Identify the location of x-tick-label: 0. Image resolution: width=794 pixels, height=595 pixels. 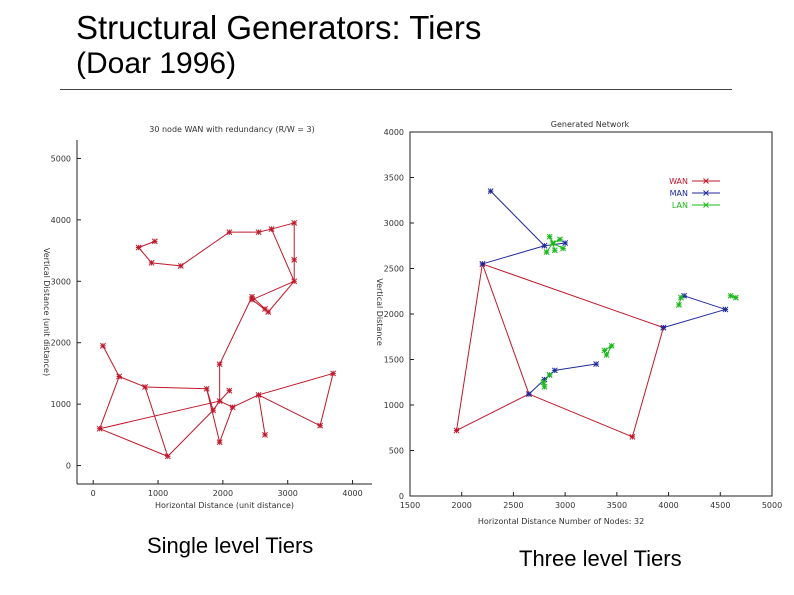
(93, 493).